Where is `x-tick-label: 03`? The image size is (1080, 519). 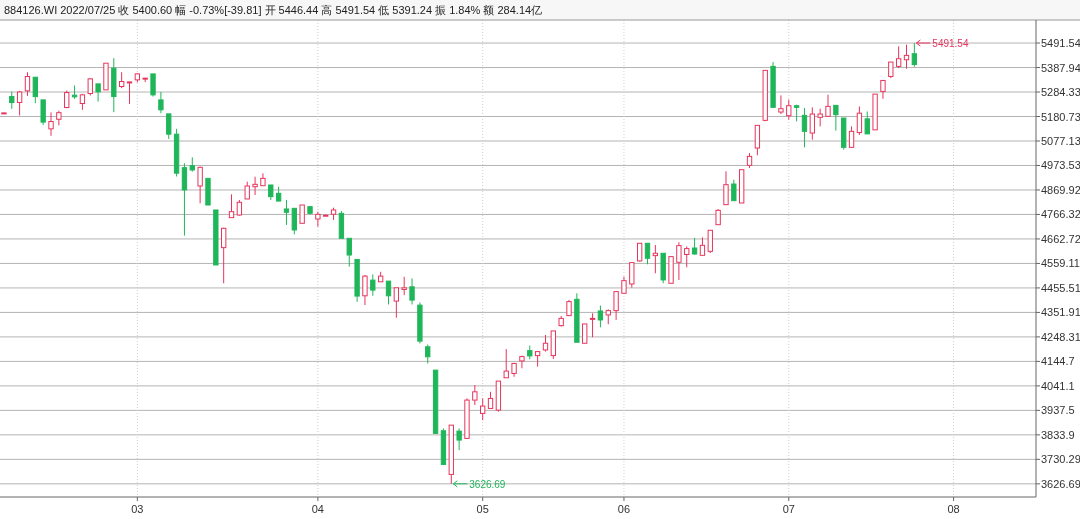 x-tick-label: 03 is located at coordinates (137, 509).